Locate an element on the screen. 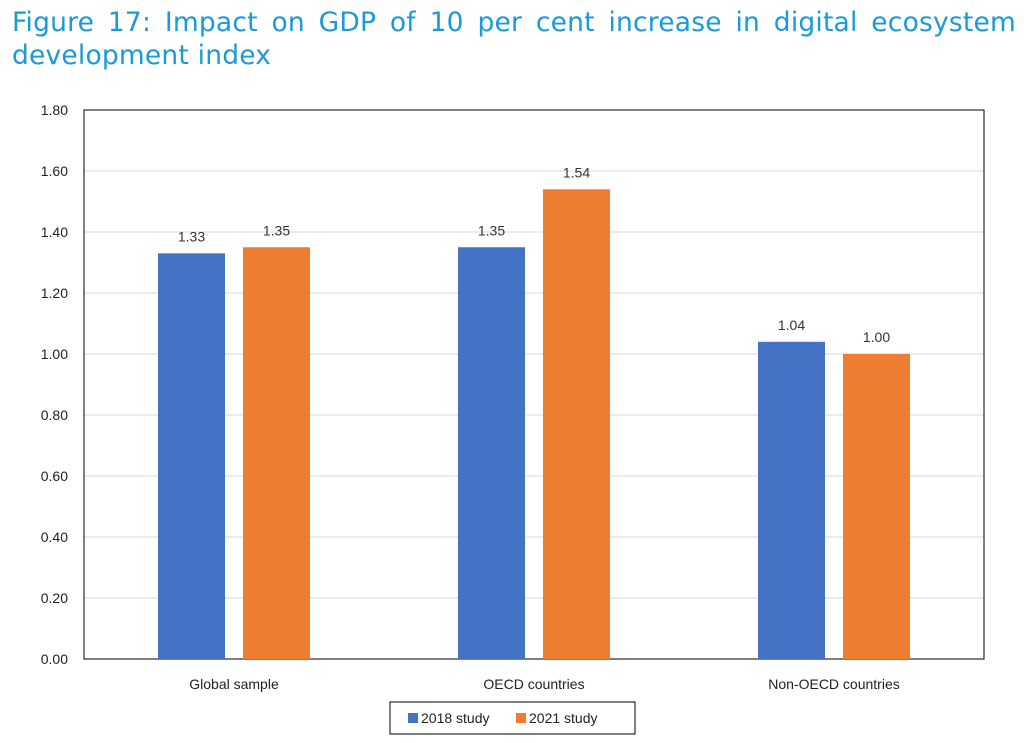  category-label: Global sample is located at coordinates (234, 684).